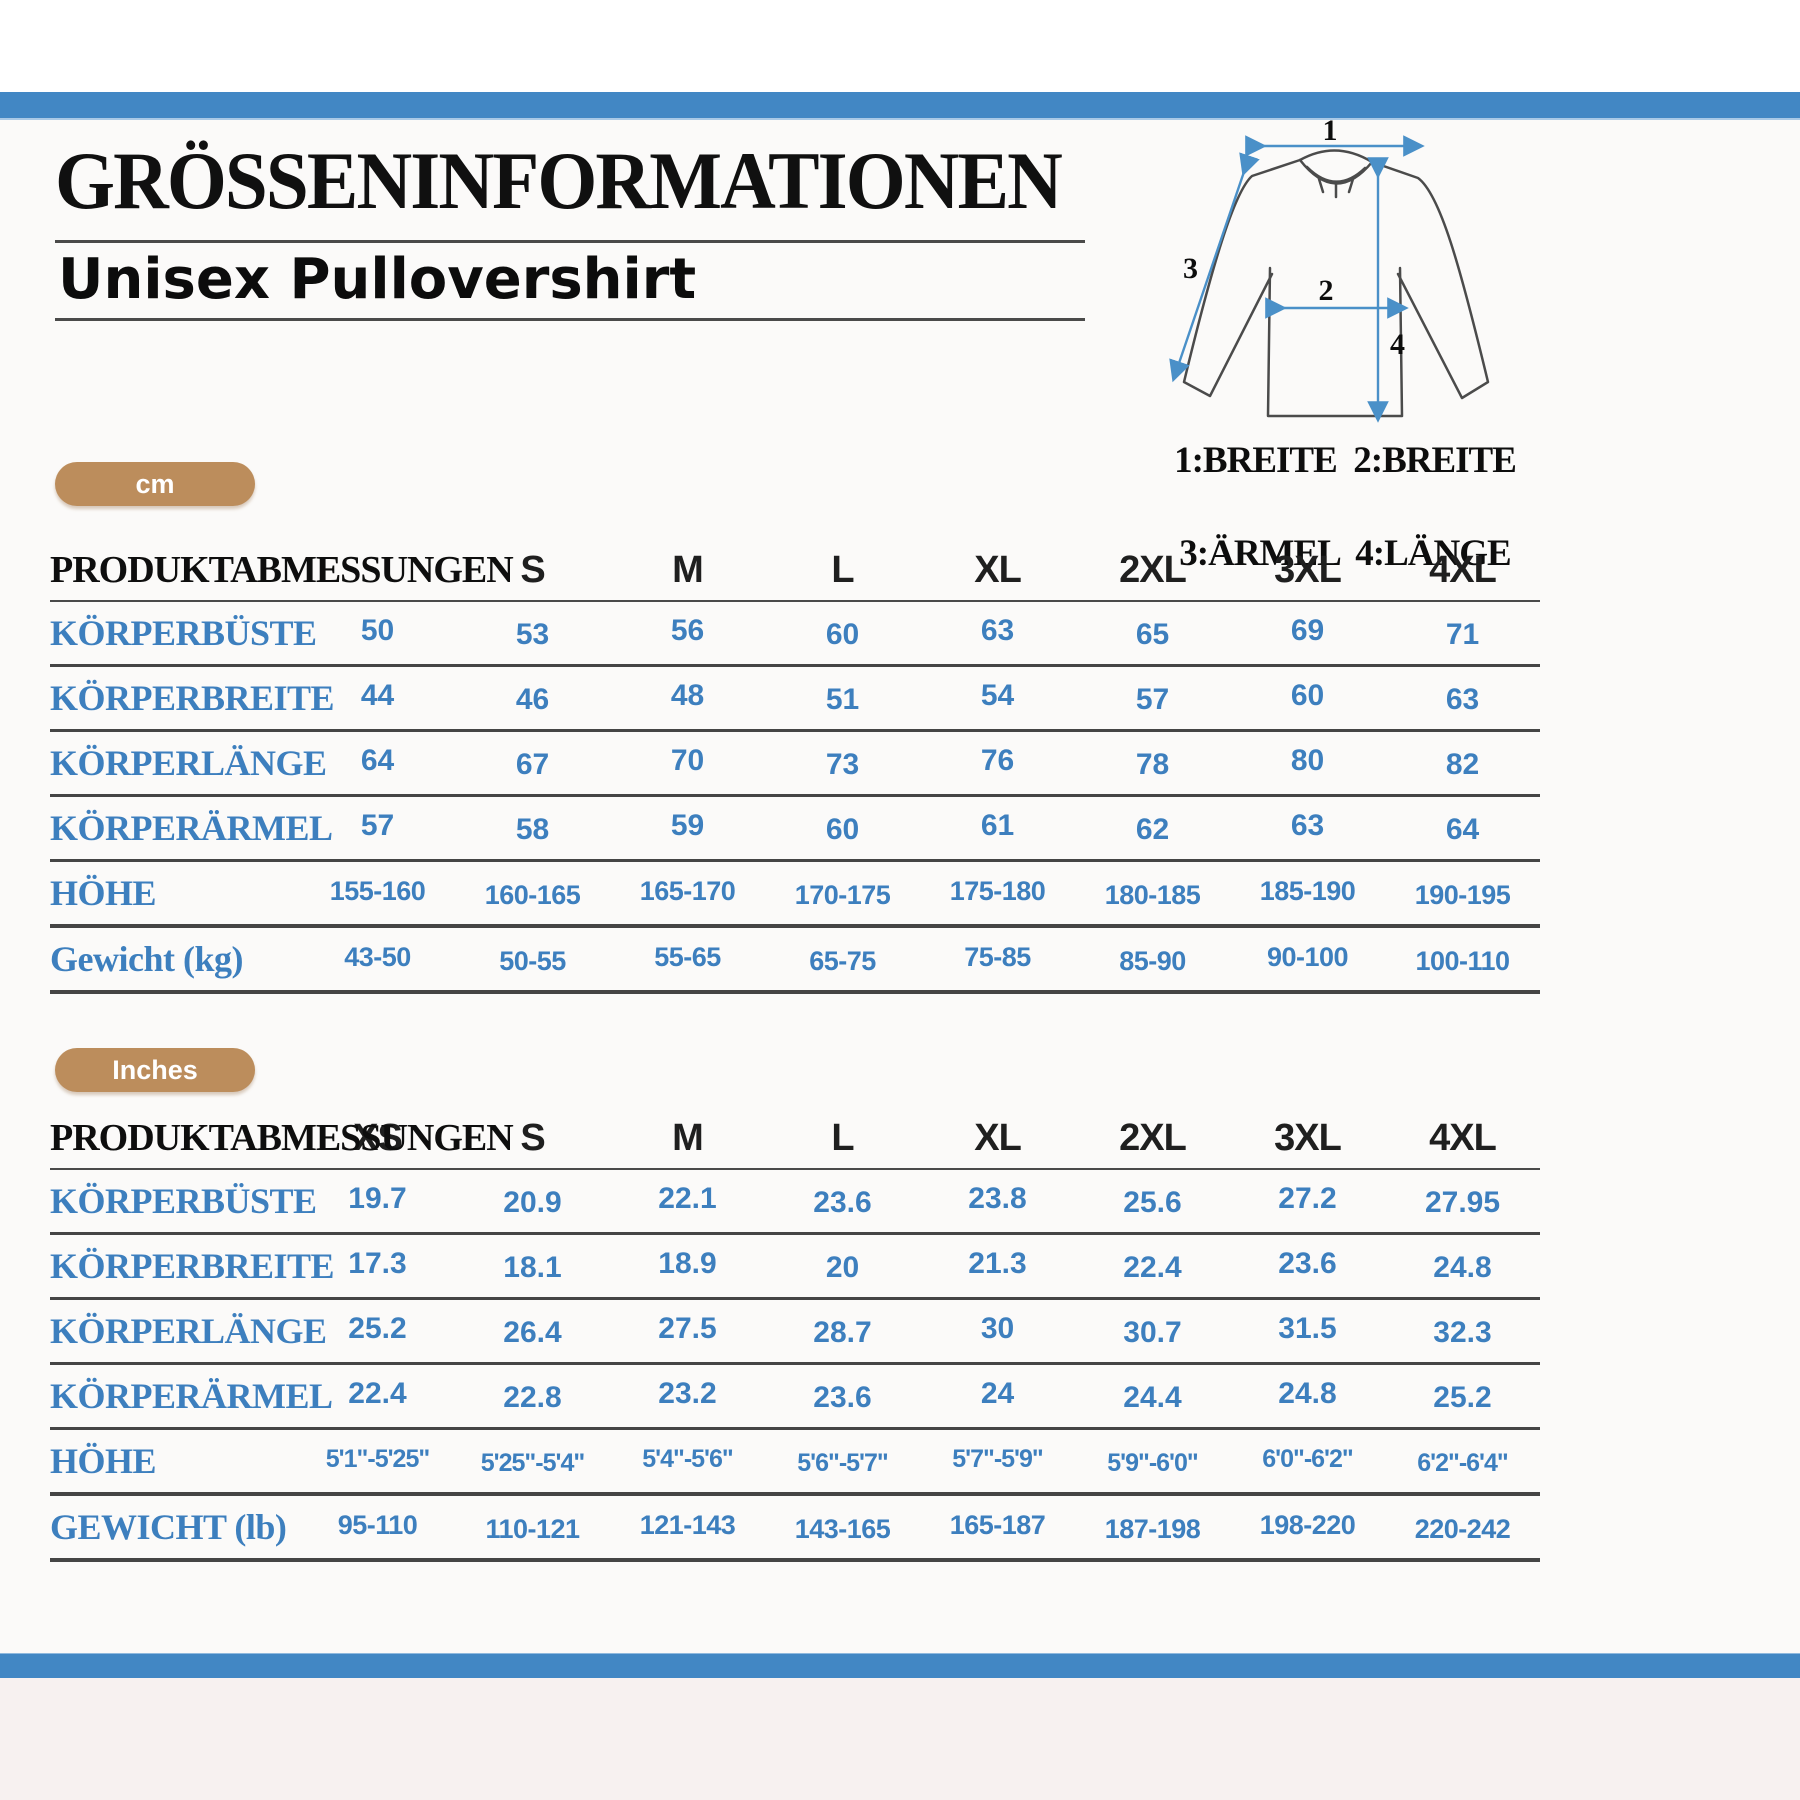 This screenshot has width=1800, height=1800. I want to click on inches-size-header-3xl: 3XL, so click(1308, 1137).